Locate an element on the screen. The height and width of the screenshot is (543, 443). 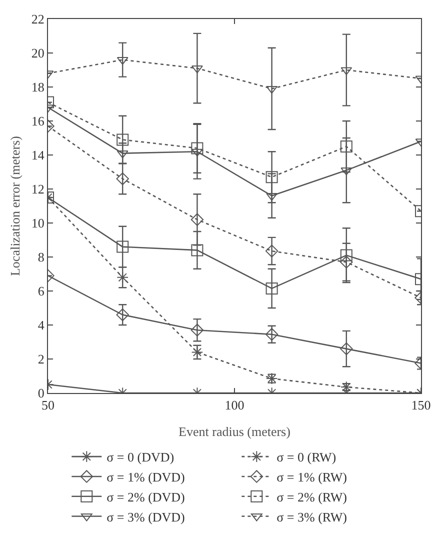
y-tick-label: 22 is located at coordinates (37, 19).